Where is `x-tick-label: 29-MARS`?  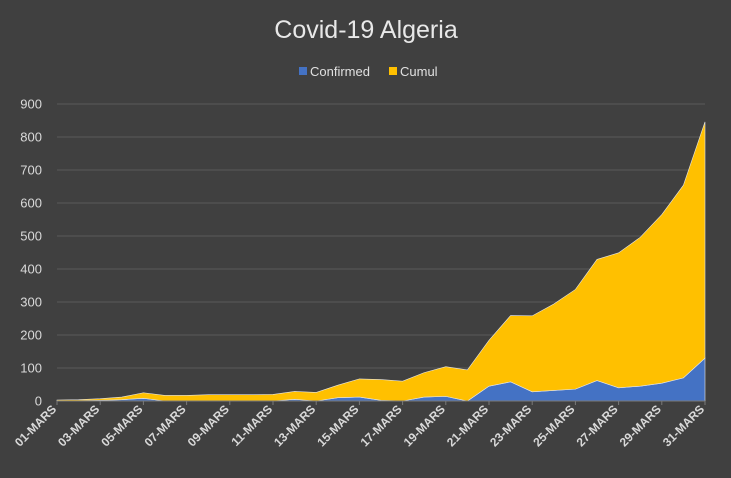
x-tick-label: 29-MARS is located at coordinates (640, 425).